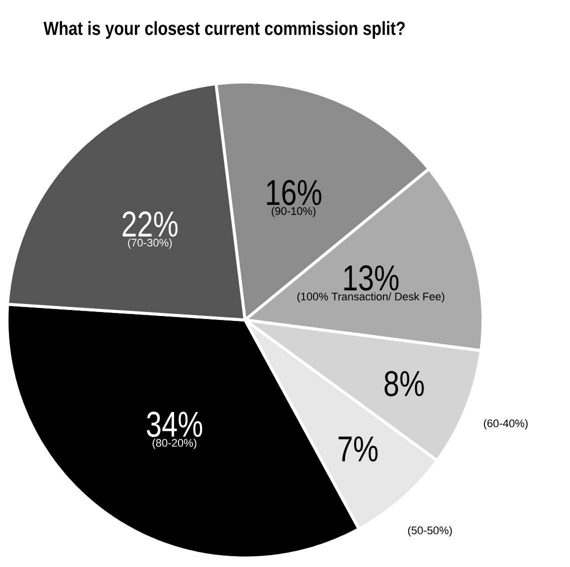 The image size is (570, 567). Describe the element at coordinates (174, 443) in the screenshot. I see `slice-label: (80-20%)` at that location.